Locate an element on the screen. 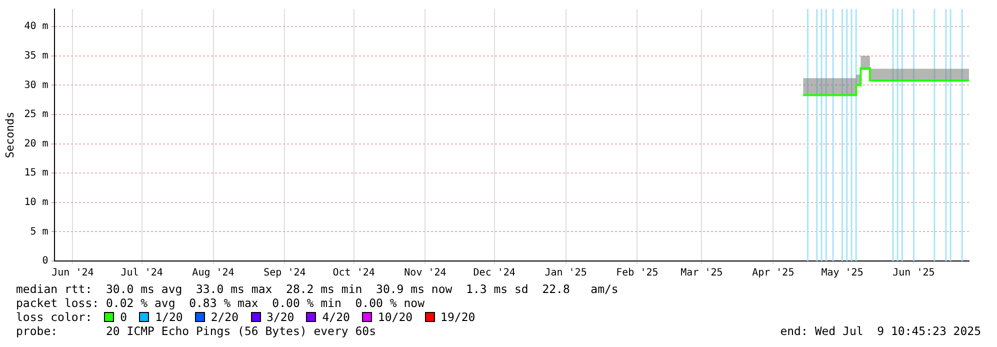 The image size is (997, 347). x-tick-label: Dec '24 is located at coordinates (494, 273).